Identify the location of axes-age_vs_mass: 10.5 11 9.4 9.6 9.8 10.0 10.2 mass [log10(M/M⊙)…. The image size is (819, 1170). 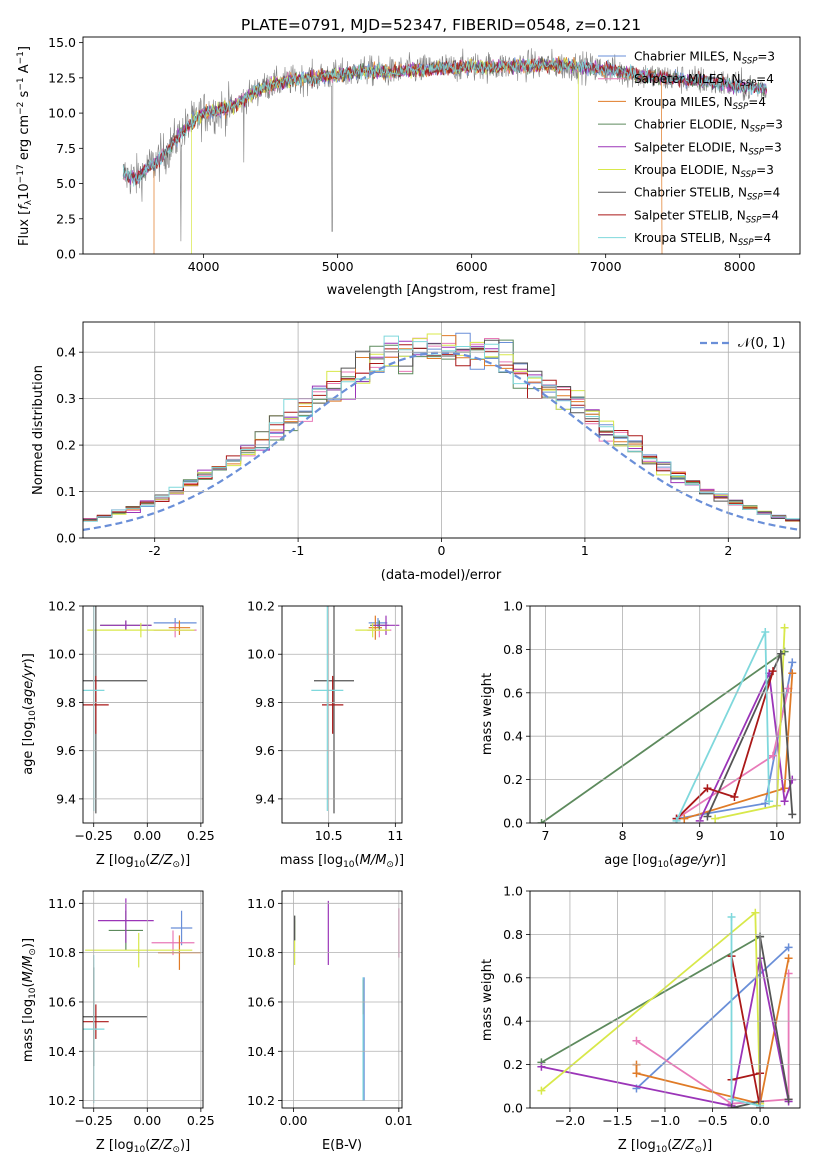
(325, 735).